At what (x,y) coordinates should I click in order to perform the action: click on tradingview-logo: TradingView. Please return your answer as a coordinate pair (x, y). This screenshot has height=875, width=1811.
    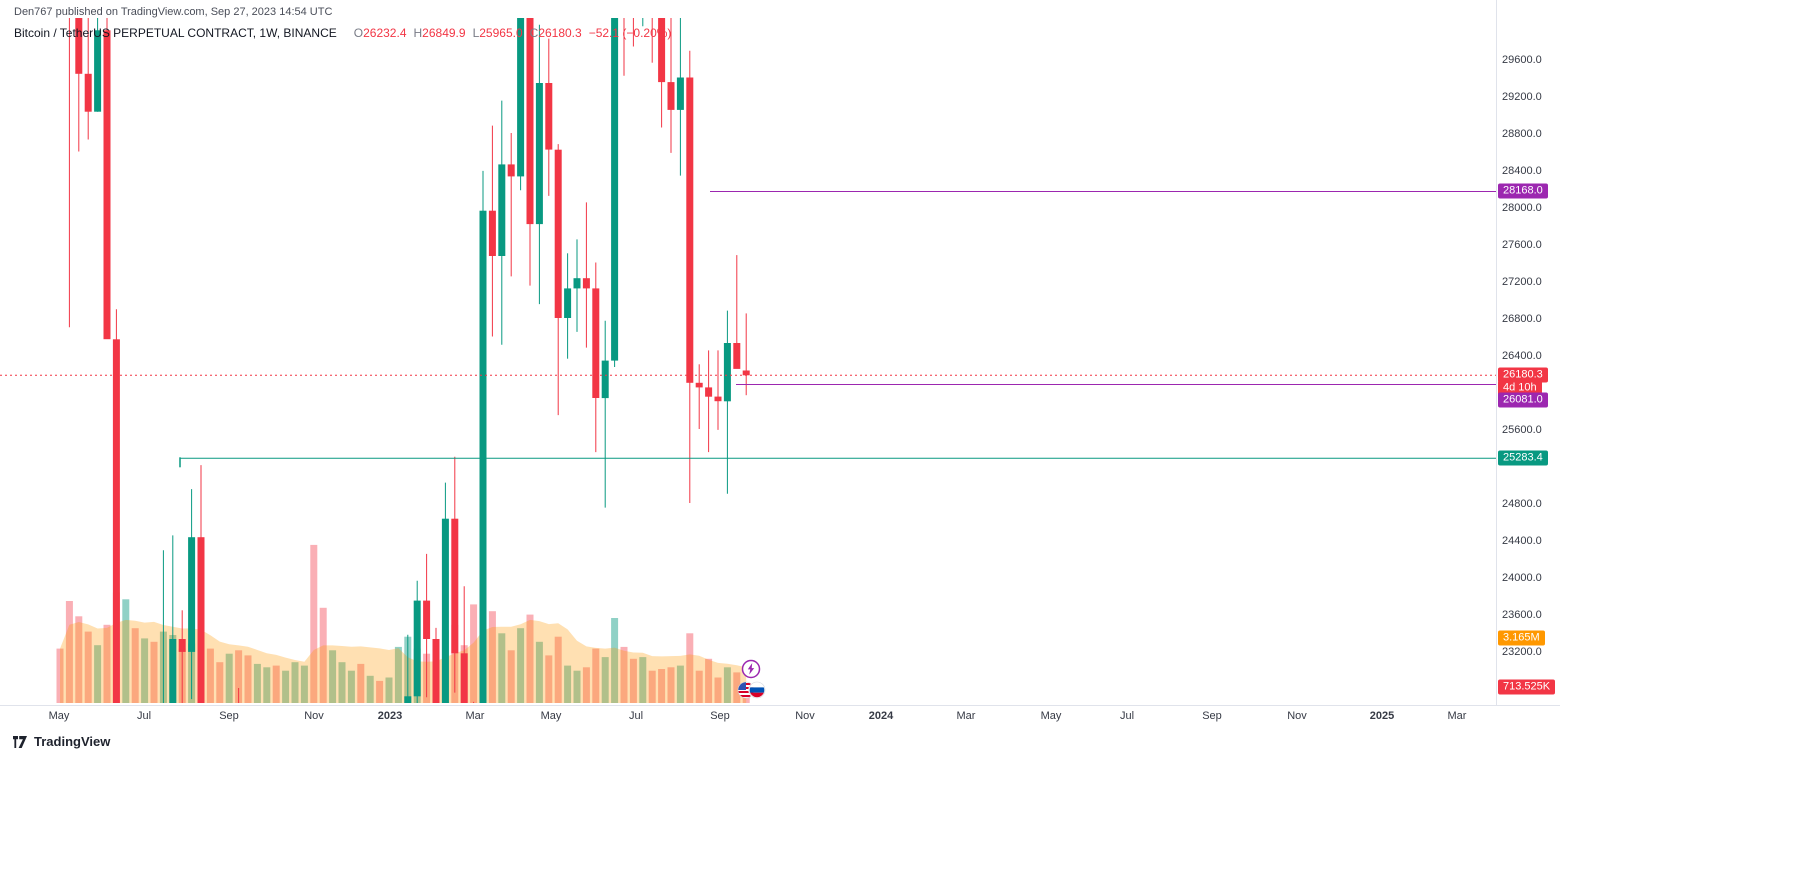
    Looking at the image, I should click on (61, 741).